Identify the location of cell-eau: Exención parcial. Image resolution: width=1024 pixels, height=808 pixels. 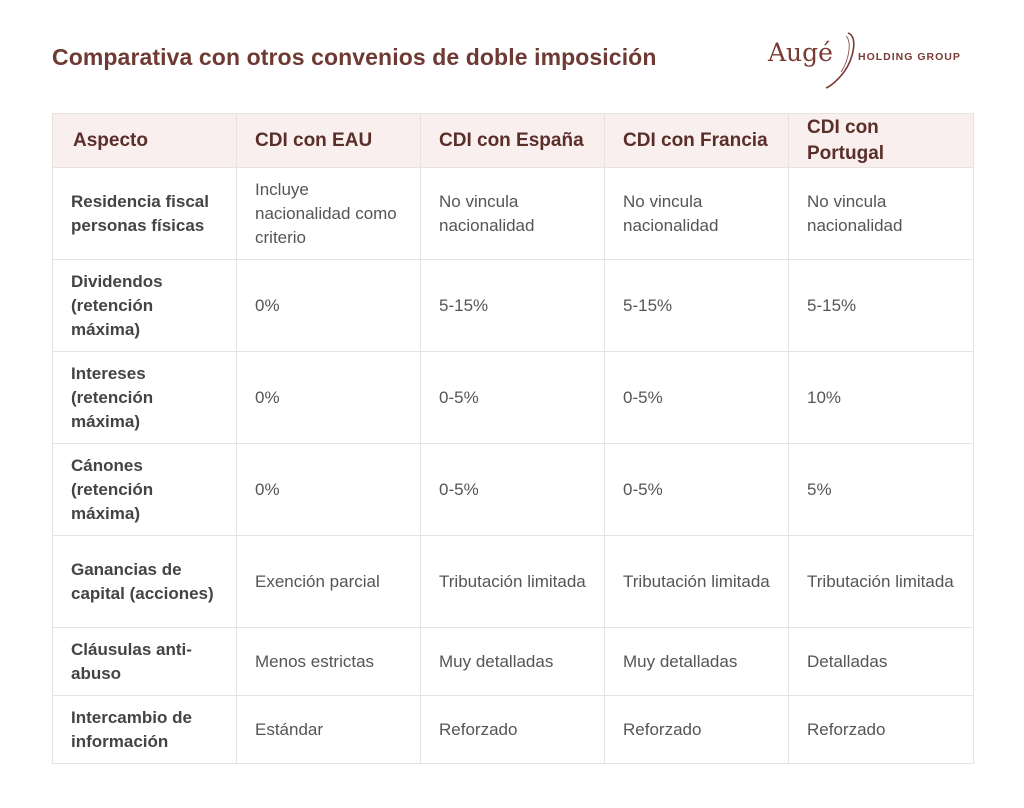
(328, 581).